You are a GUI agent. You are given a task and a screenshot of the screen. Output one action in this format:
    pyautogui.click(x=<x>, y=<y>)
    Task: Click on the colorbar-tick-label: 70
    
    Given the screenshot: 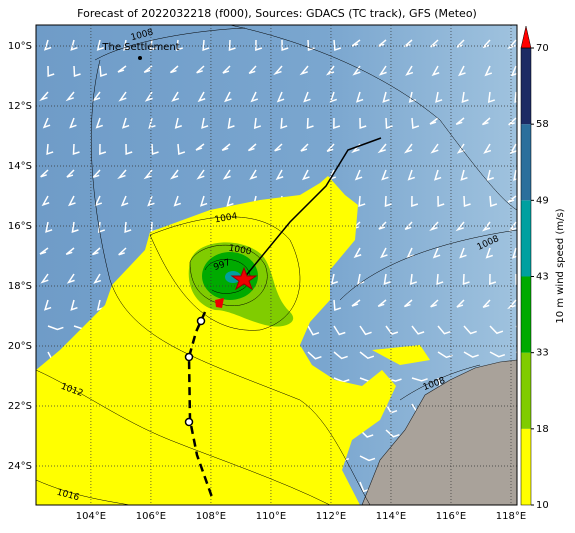 What is the action you would take?
    pyautogui.click(x=542, y=48)
    